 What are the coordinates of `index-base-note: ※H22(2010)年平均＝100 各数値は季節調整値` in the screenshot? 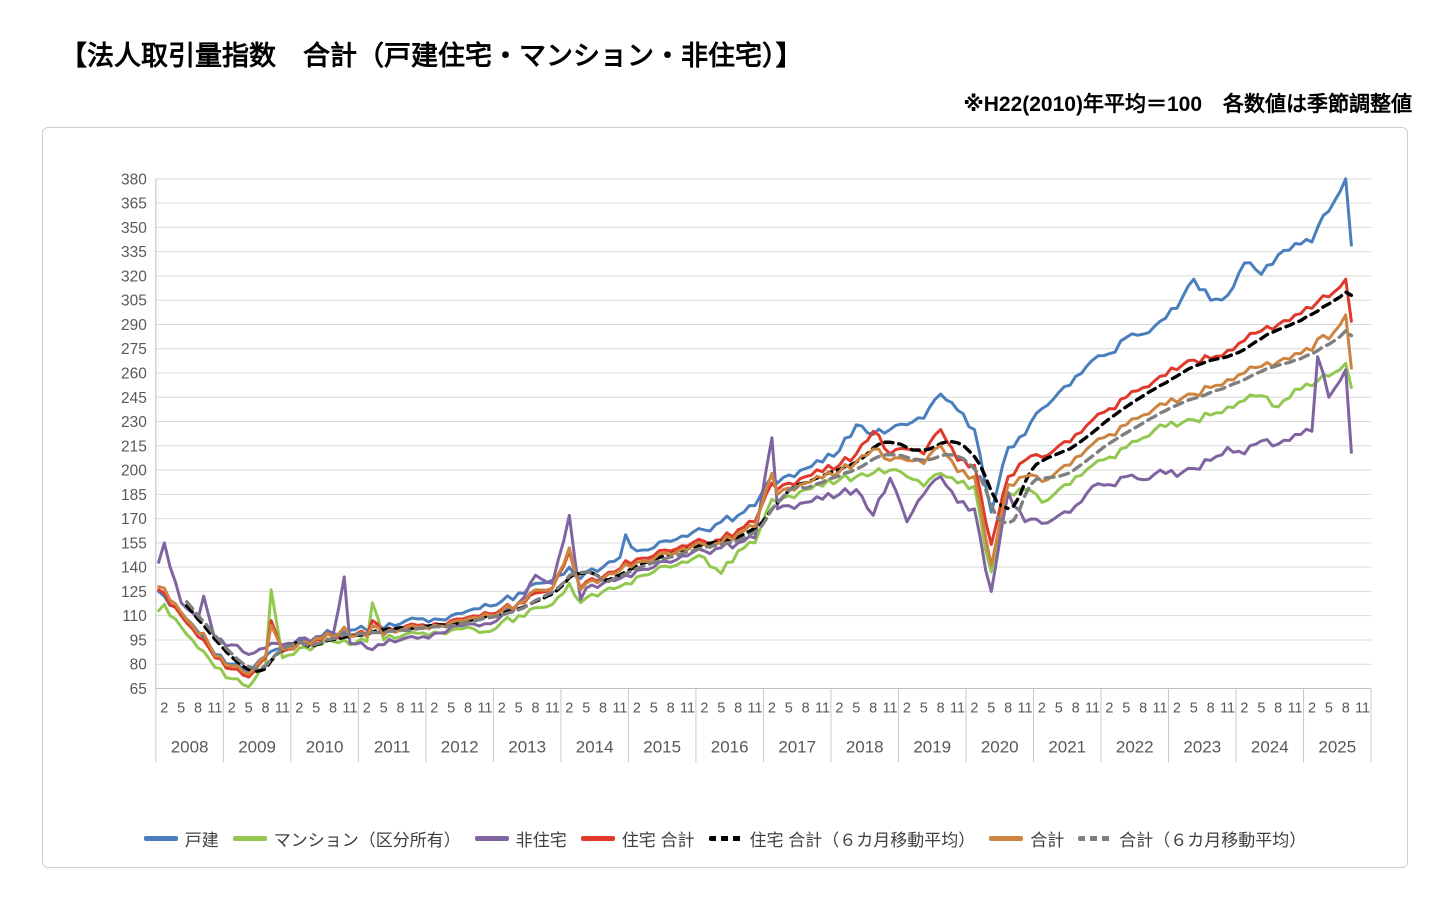 It's located at (1187, 104).